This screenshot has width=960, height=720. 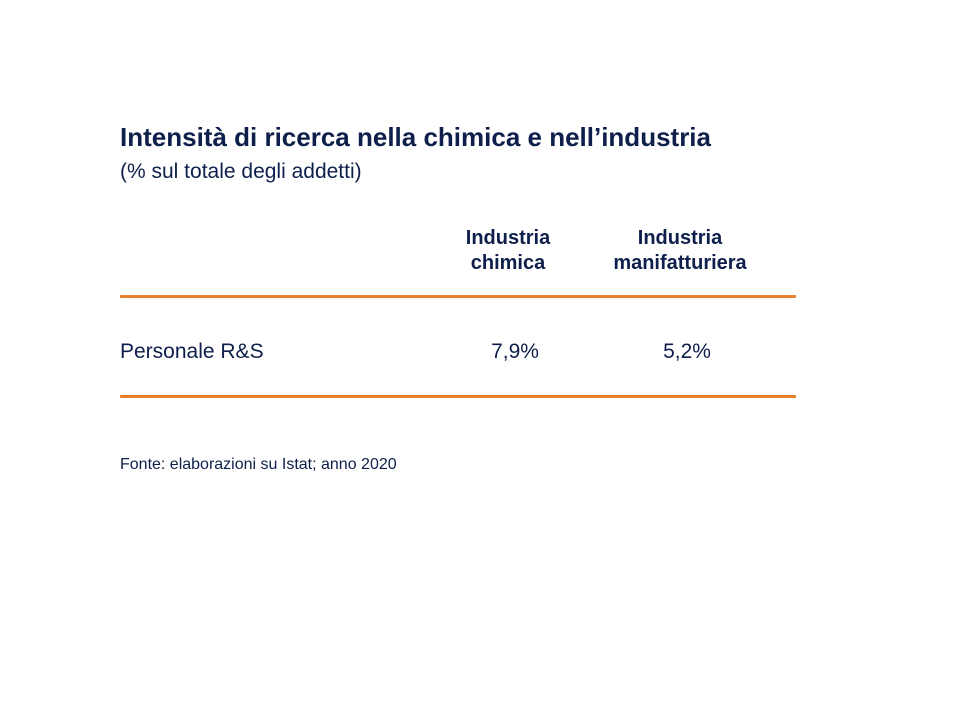 I want to click on row-label-personale-rs: Personale R&S, so click(x=192, y=351).